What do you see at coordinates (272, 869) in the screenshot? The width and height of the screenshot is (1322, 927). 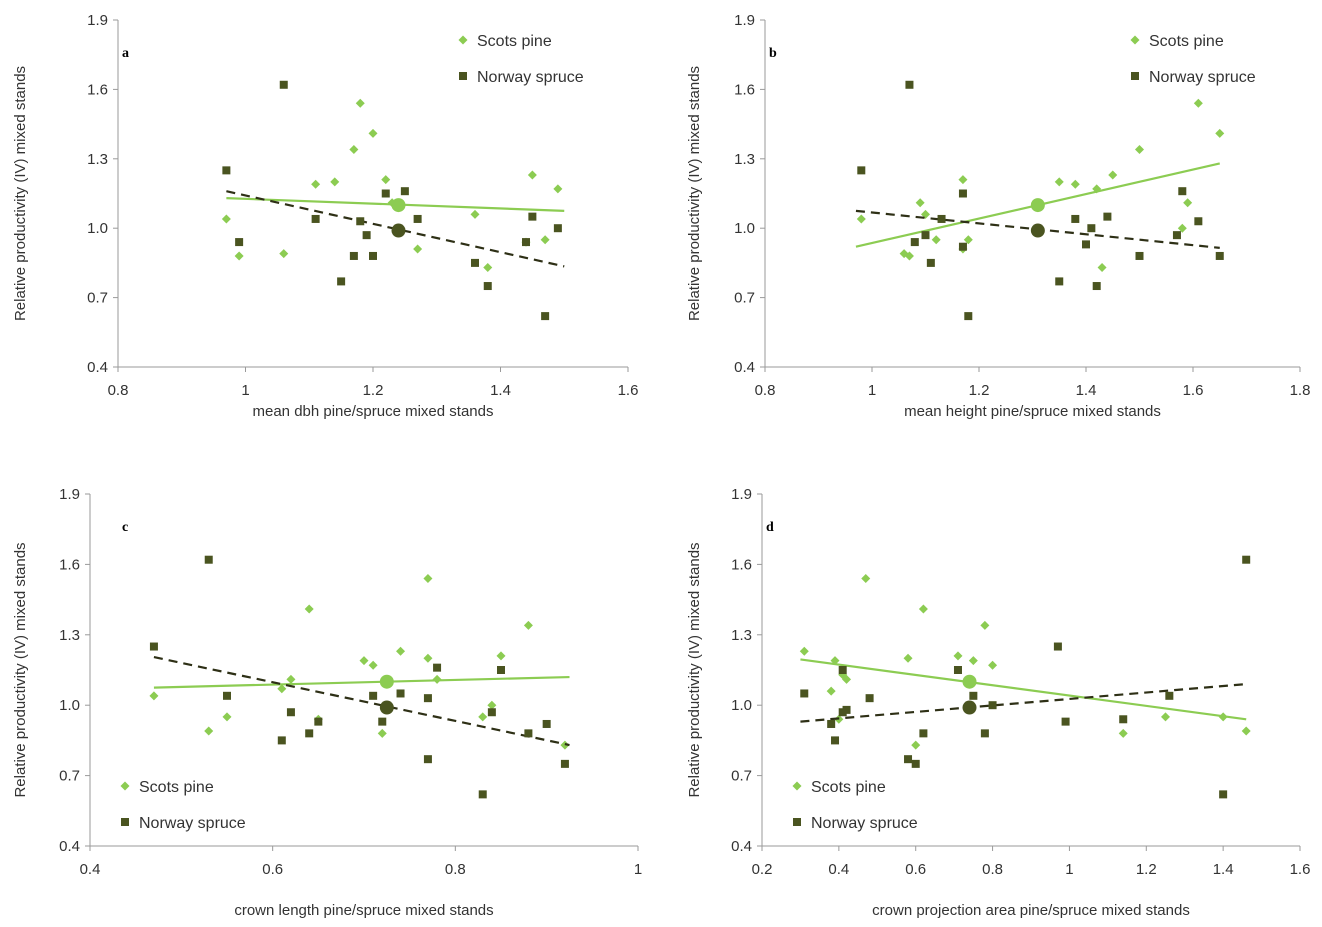 I see `x-tick-label: 0.6` at bounding box center [272, 869].